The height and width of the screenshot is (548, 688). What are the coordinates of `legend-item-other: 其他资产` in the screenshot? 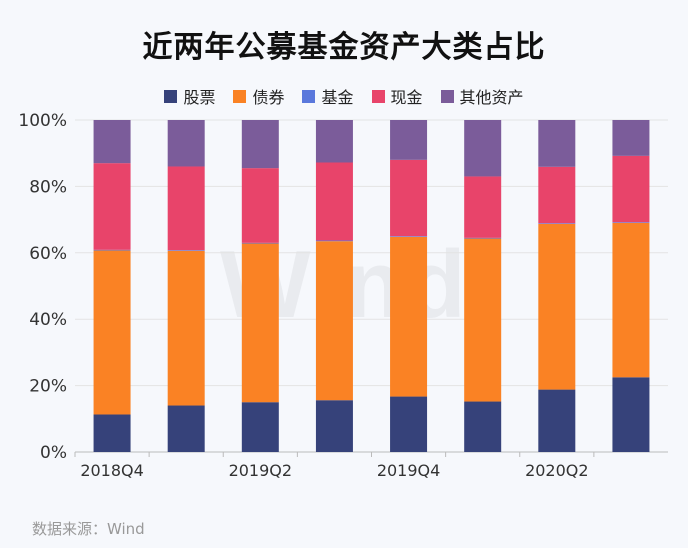 It's located at (482, 96).